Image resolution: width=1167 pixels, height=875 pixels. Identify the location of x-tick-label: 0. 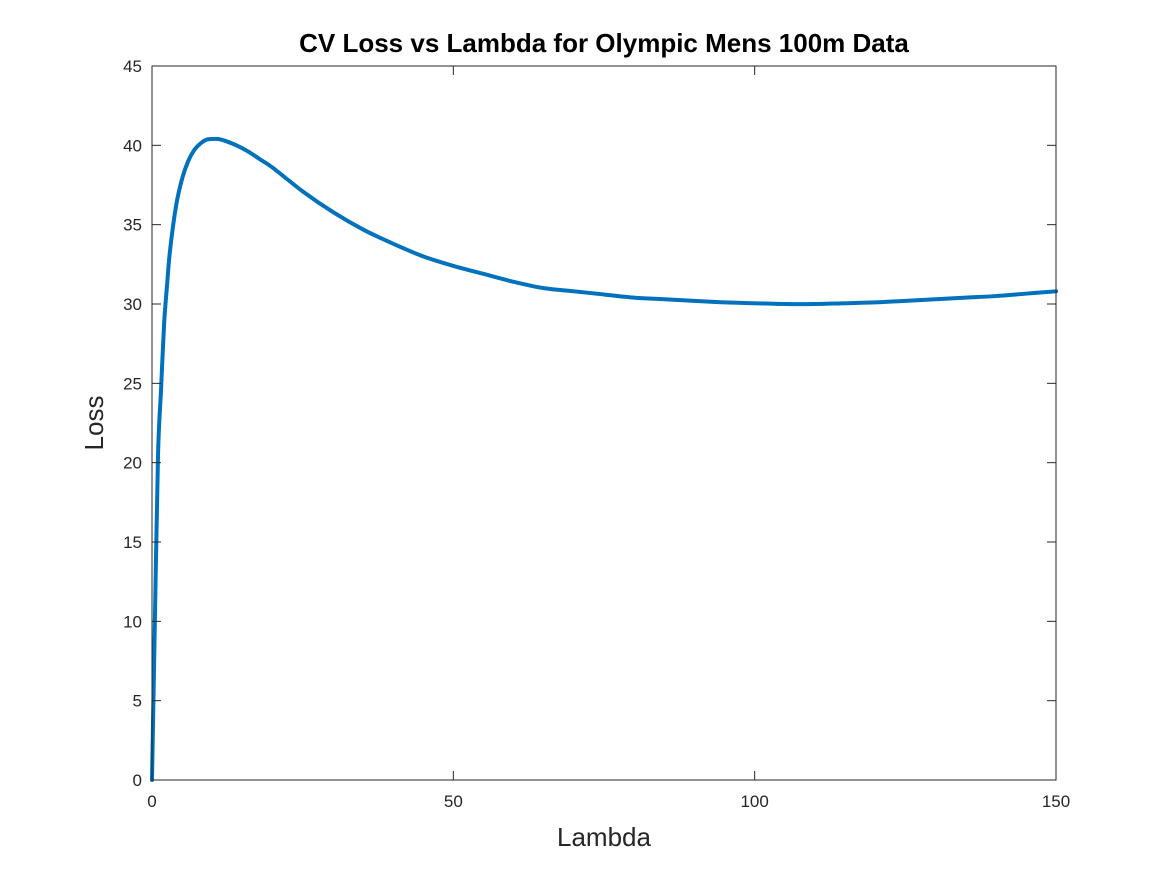
(151, 801).